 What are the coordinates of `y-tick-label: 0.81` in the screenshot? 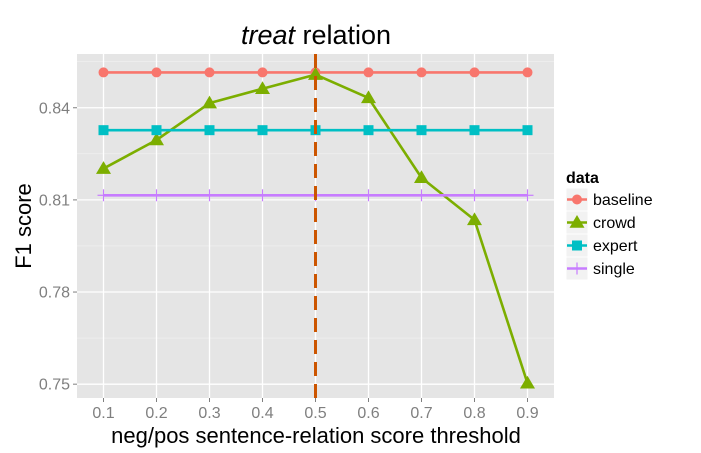 It's located at (54, 200).